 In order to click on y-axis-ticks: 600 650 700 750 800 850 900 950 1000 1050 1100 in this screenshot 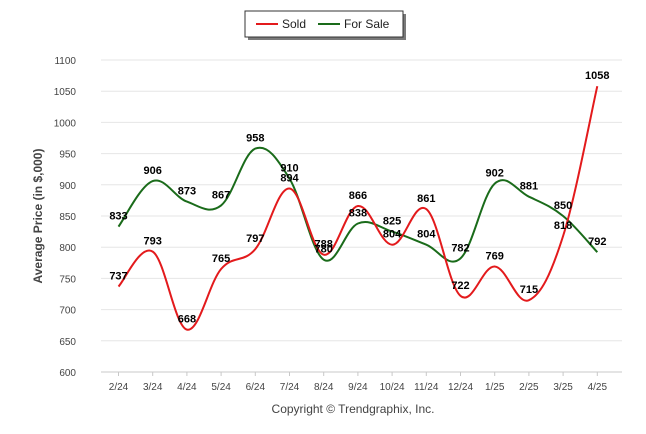, I will do `click(65, 217)`.